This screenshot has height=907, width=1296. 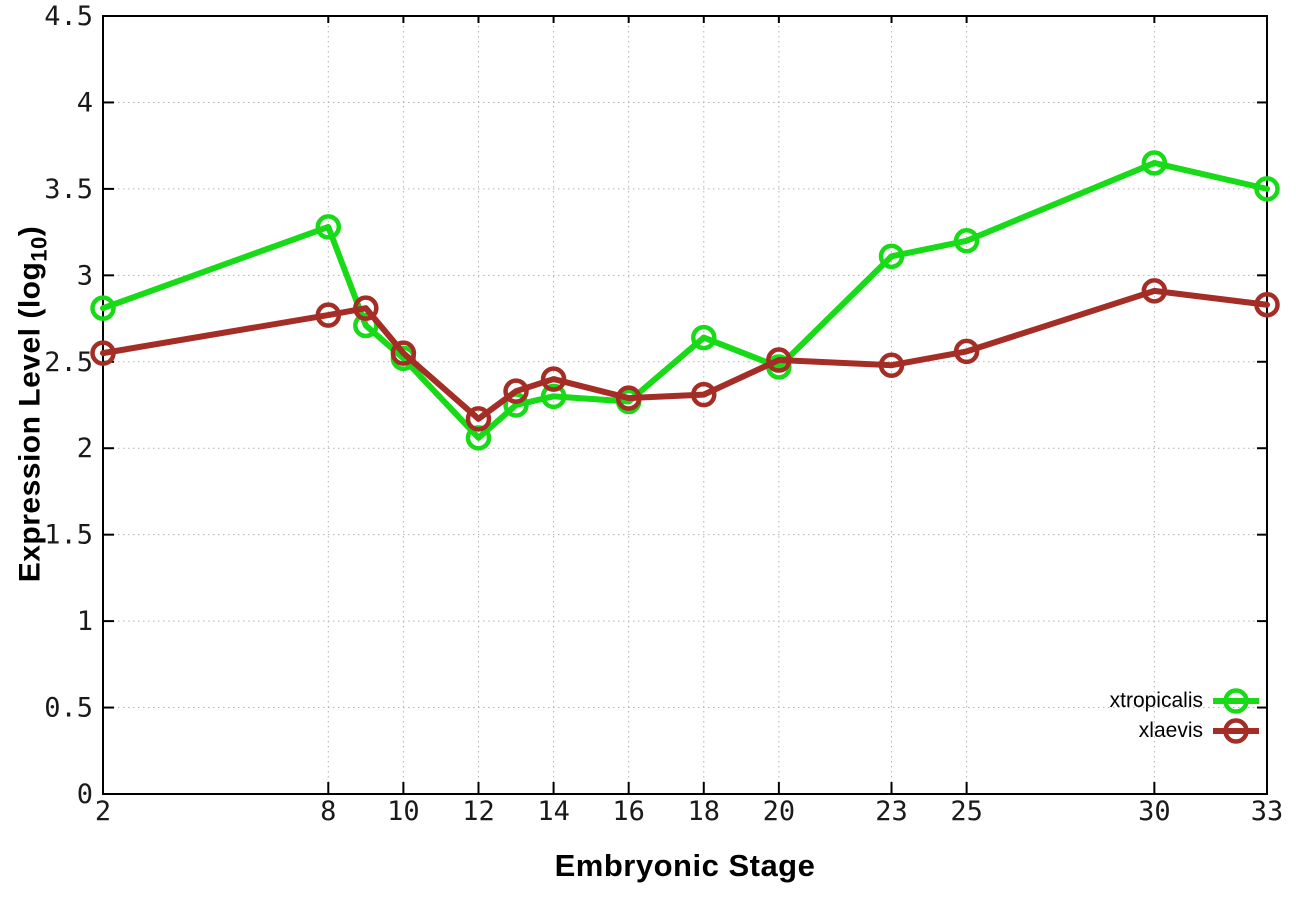 What do you see at coordinates (685, 865) in the screenshot?
I see `x-axis-title: Embryonic Stage` at bounding box center [685, 865].